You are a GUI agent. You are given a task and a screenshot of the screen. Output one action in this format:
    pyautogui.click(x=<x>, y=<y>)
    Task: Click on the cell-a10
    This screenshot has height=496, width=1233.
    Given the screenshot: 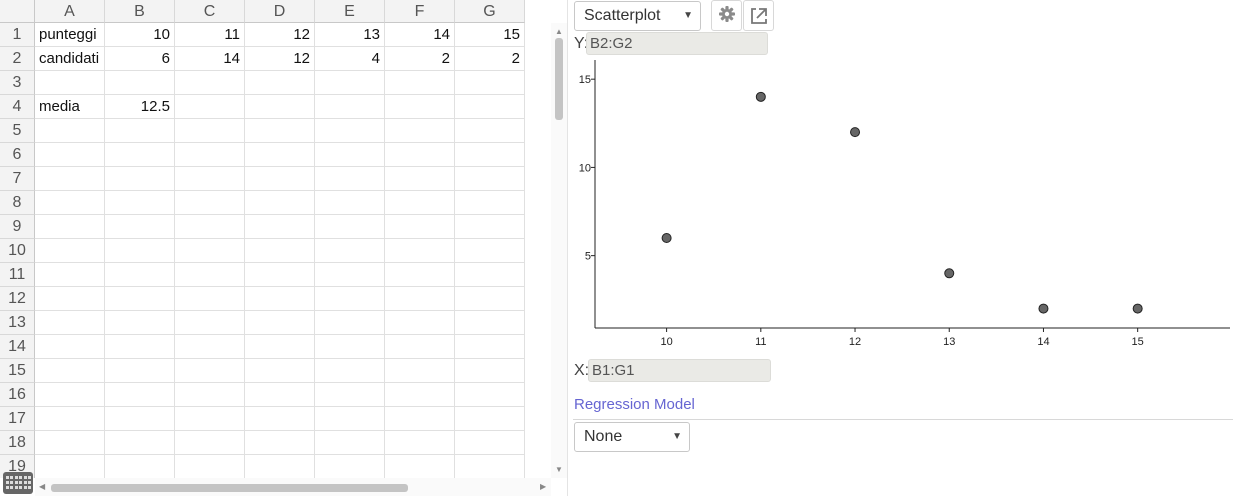 What is the action you would take?
    pyautogui.click(x=70, y=251)
    